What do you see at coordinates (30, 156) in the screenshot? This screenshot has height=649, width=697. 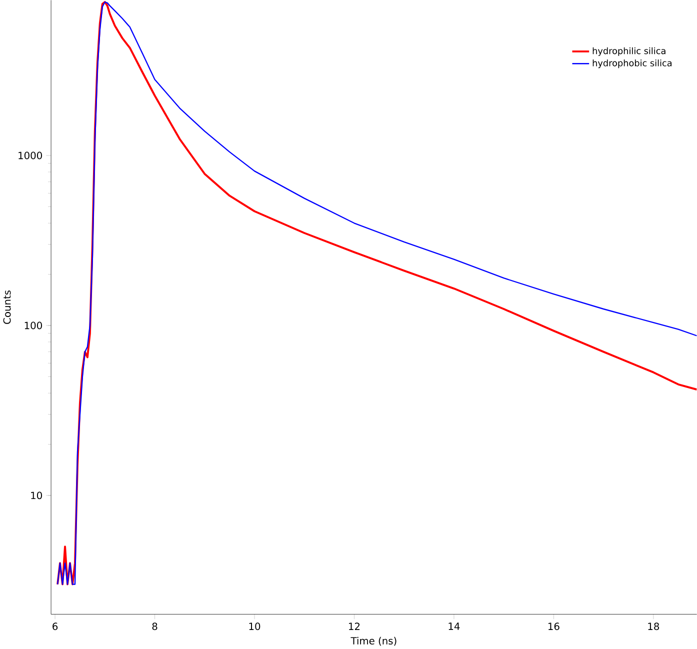 I see `y-tick-label: 1000` at bounding box center [30, 156].